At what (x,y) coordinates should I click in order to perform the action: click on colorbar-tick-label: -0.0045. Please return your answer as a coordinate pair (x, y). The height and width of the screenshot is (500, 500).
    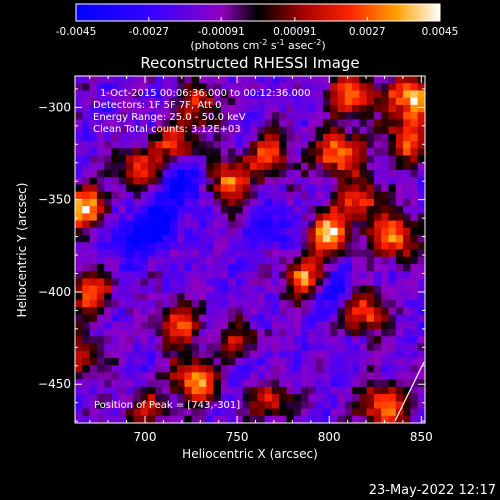
    Looking at the image, I should click on (76, 32).